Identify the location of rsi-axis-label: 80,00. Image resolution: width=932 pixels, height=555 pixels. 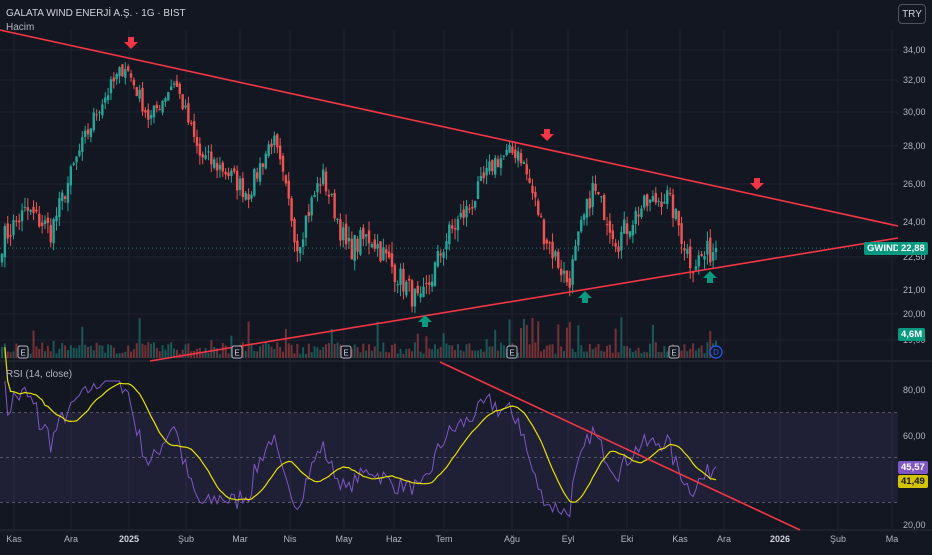
(914, 390).